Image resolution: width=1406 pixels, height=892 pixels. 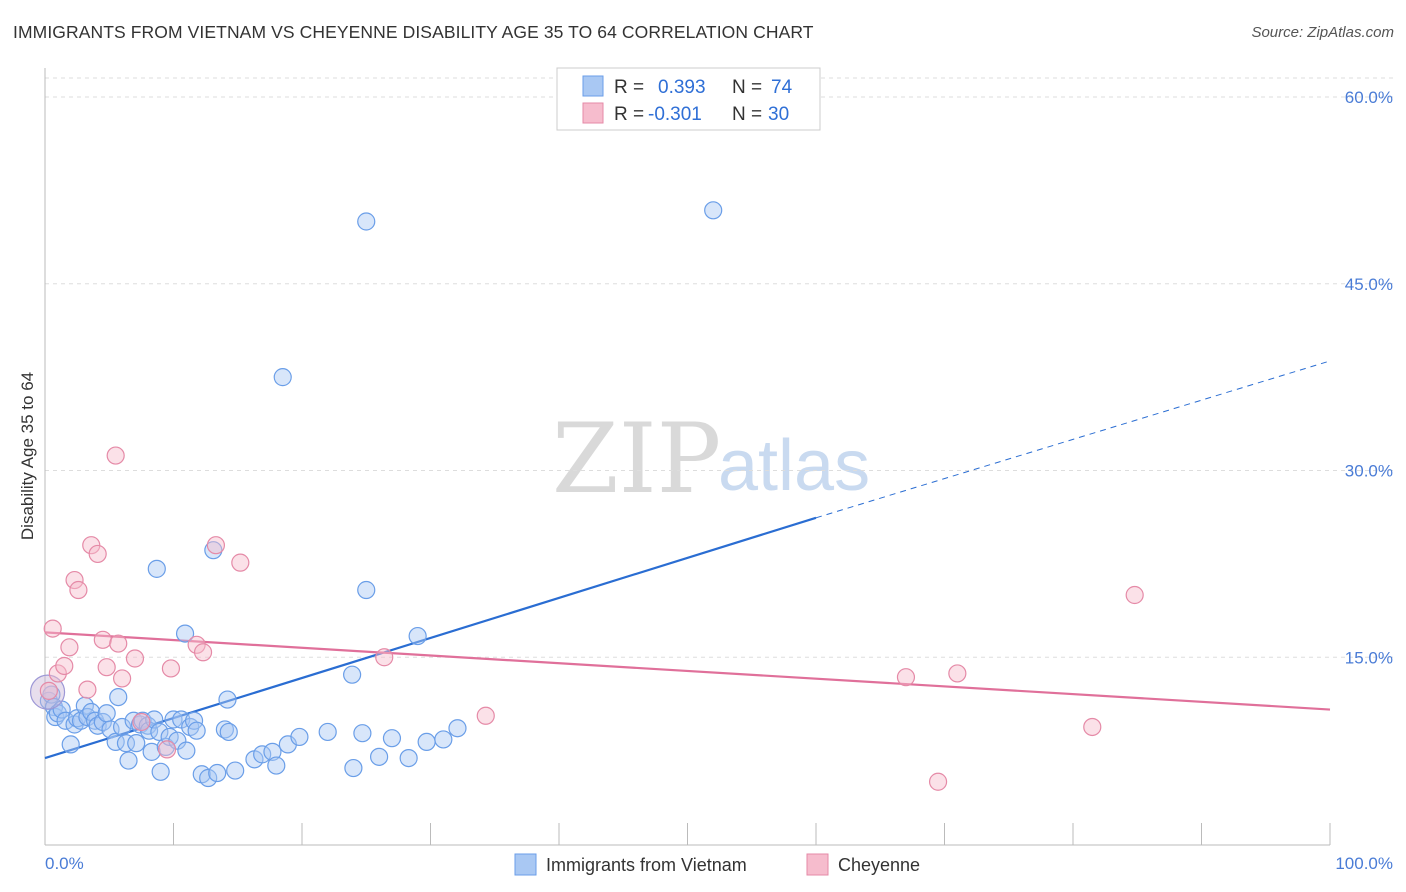 I want to click on stats-pink-n-label: N =, so click(x=747, y=114).